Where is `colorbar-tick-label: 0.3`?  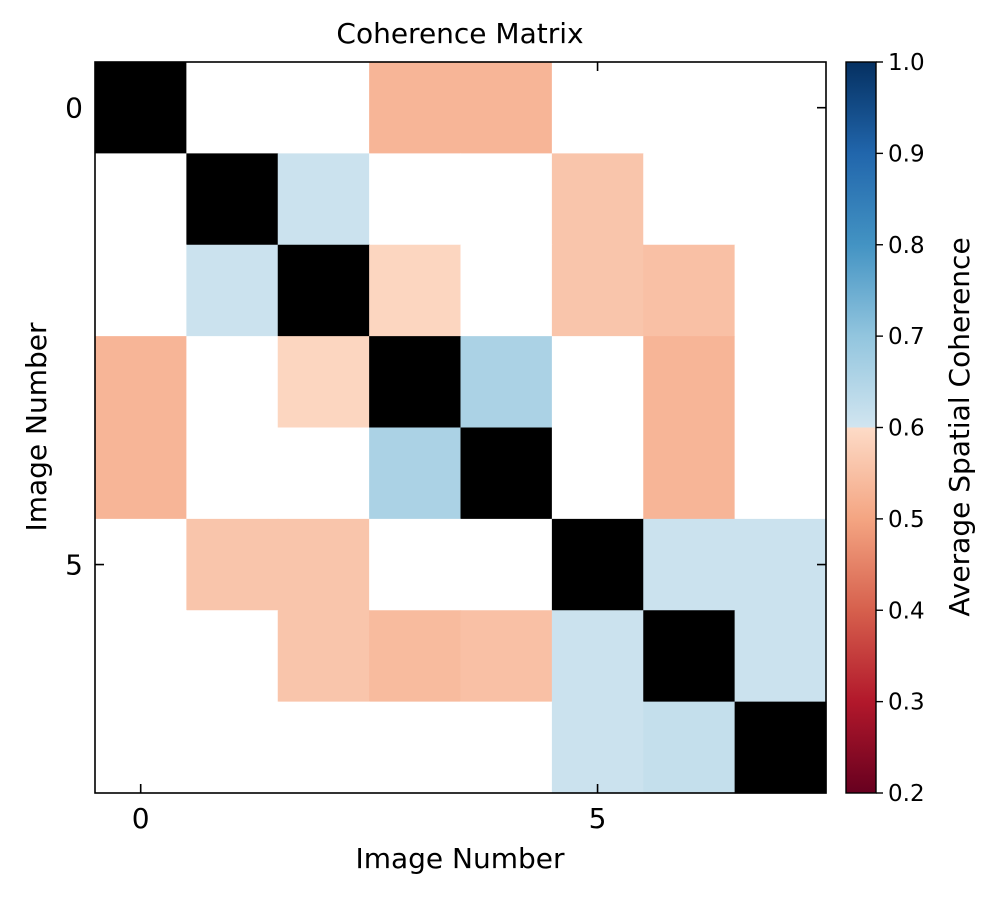
colorbar-tick-label: 0.3 is located at coordinates (906, 703).